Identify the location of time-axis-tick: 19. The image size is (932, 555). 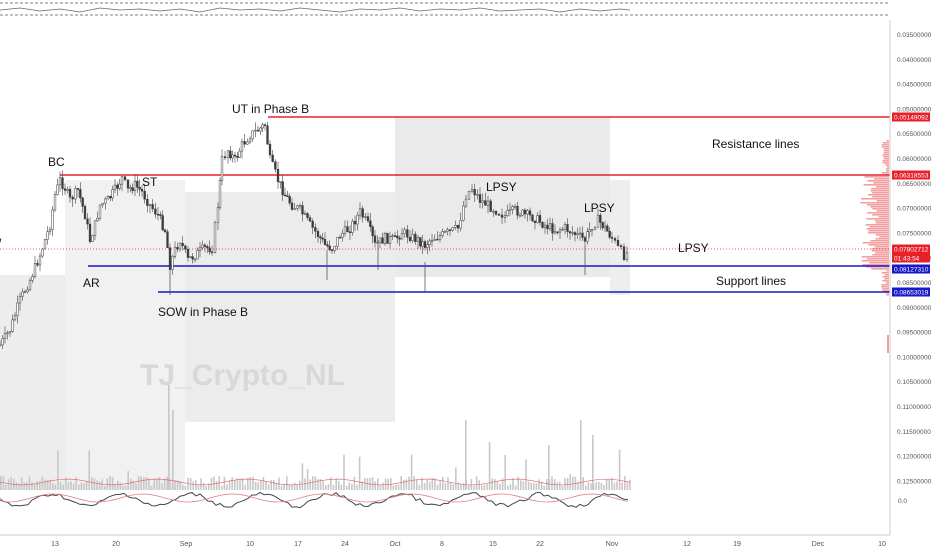
(737, 544).